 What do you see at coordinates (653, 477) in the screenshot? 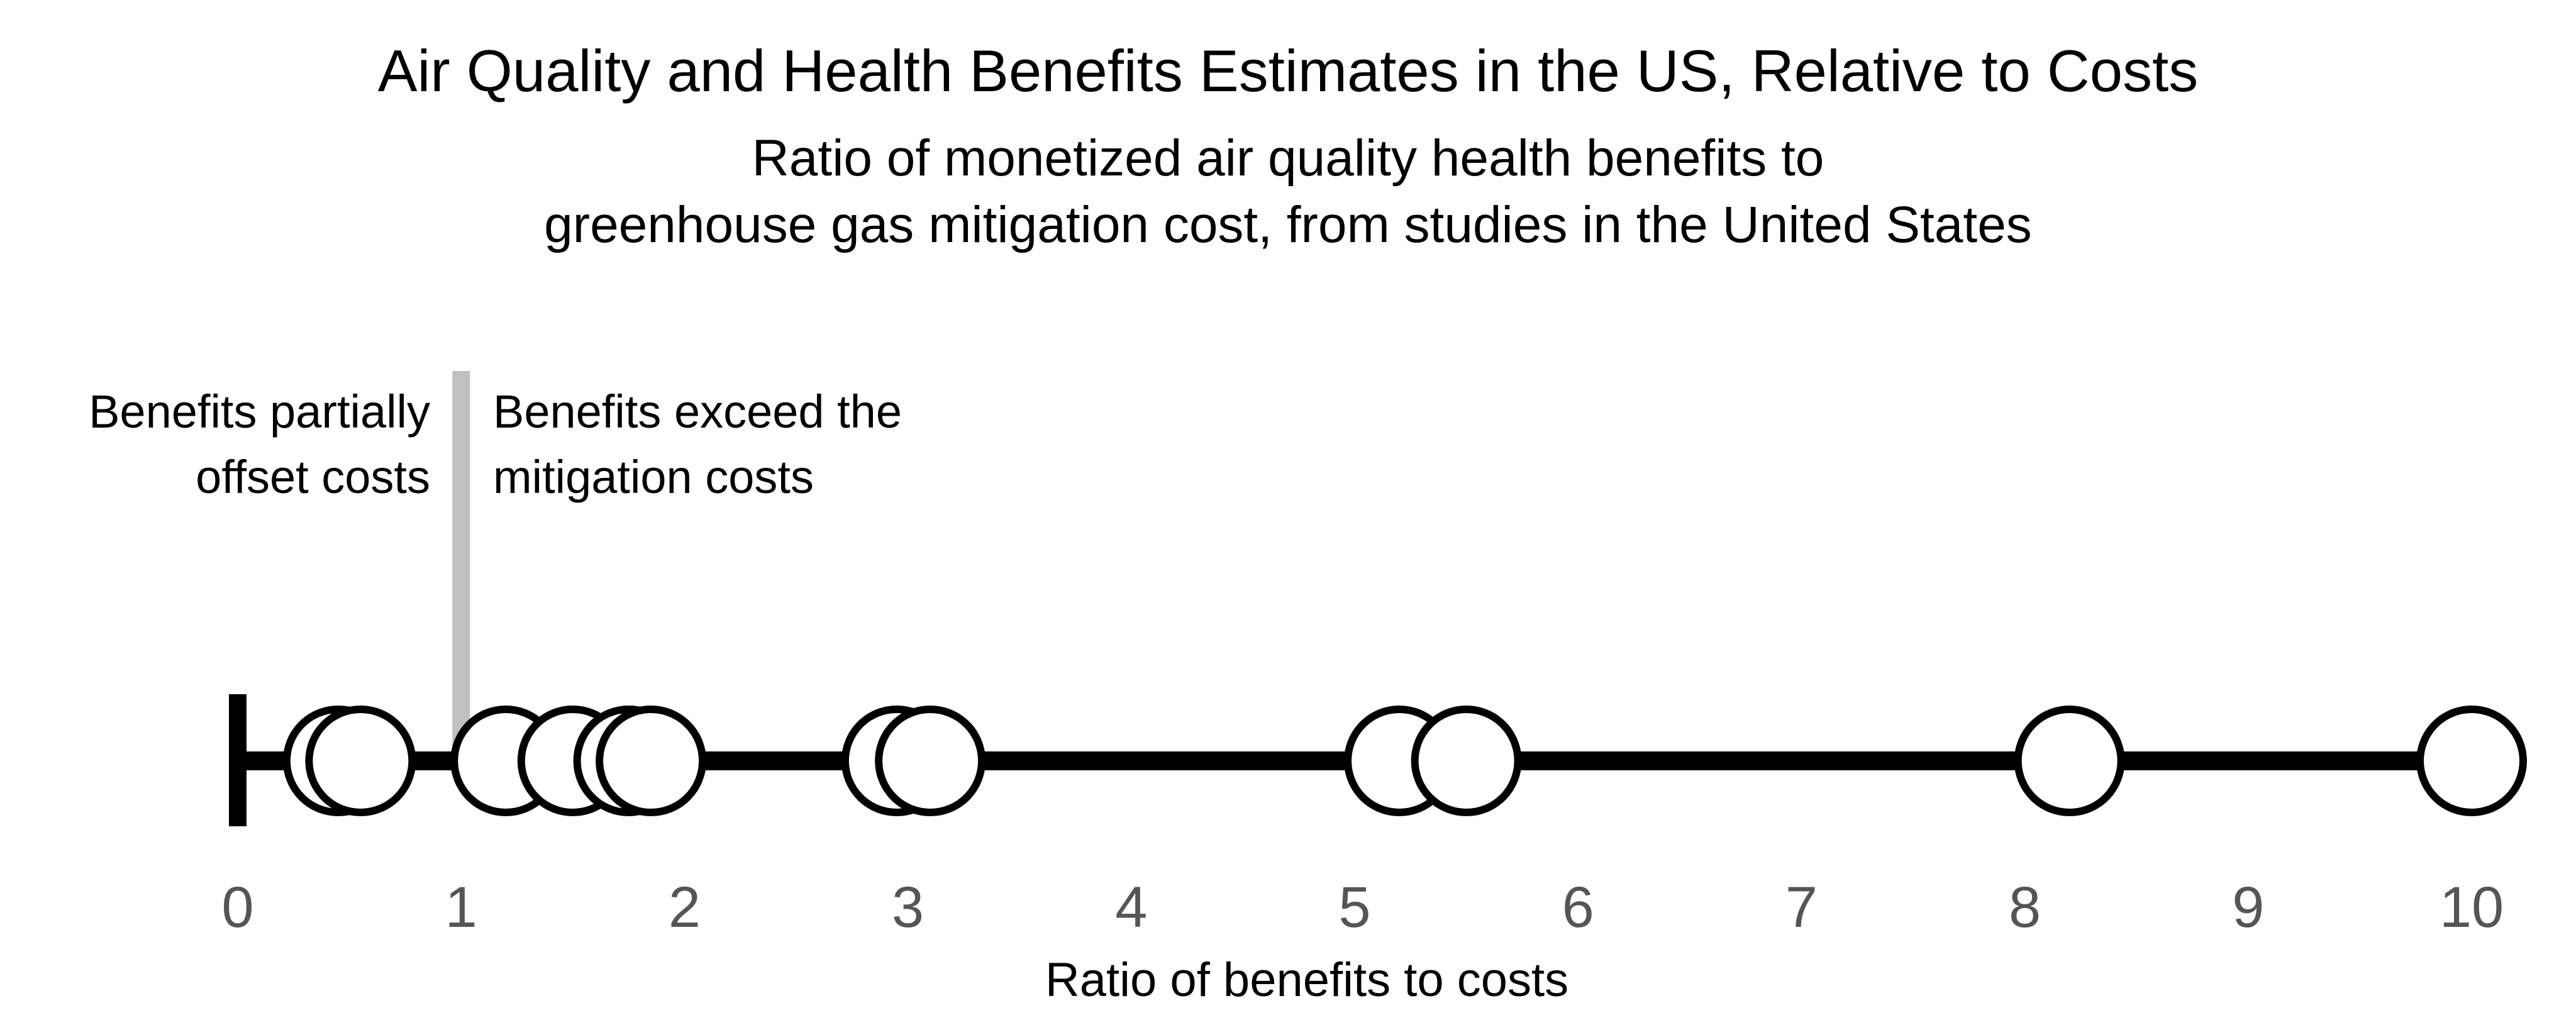
I see `region-label-right-line-2: mitigation costs` at bounding box center [653, 477].